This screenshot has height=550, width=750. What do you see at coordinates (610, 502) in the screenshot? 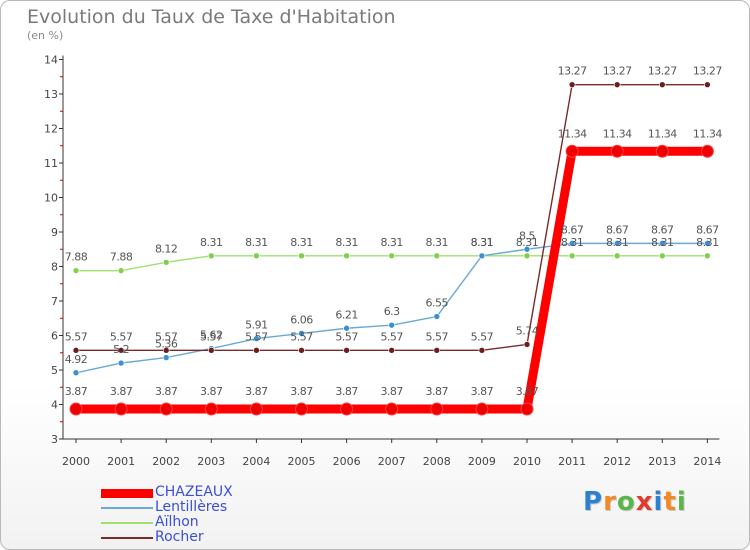
I see `logo-letter: r` at bounding box center [610, 502].